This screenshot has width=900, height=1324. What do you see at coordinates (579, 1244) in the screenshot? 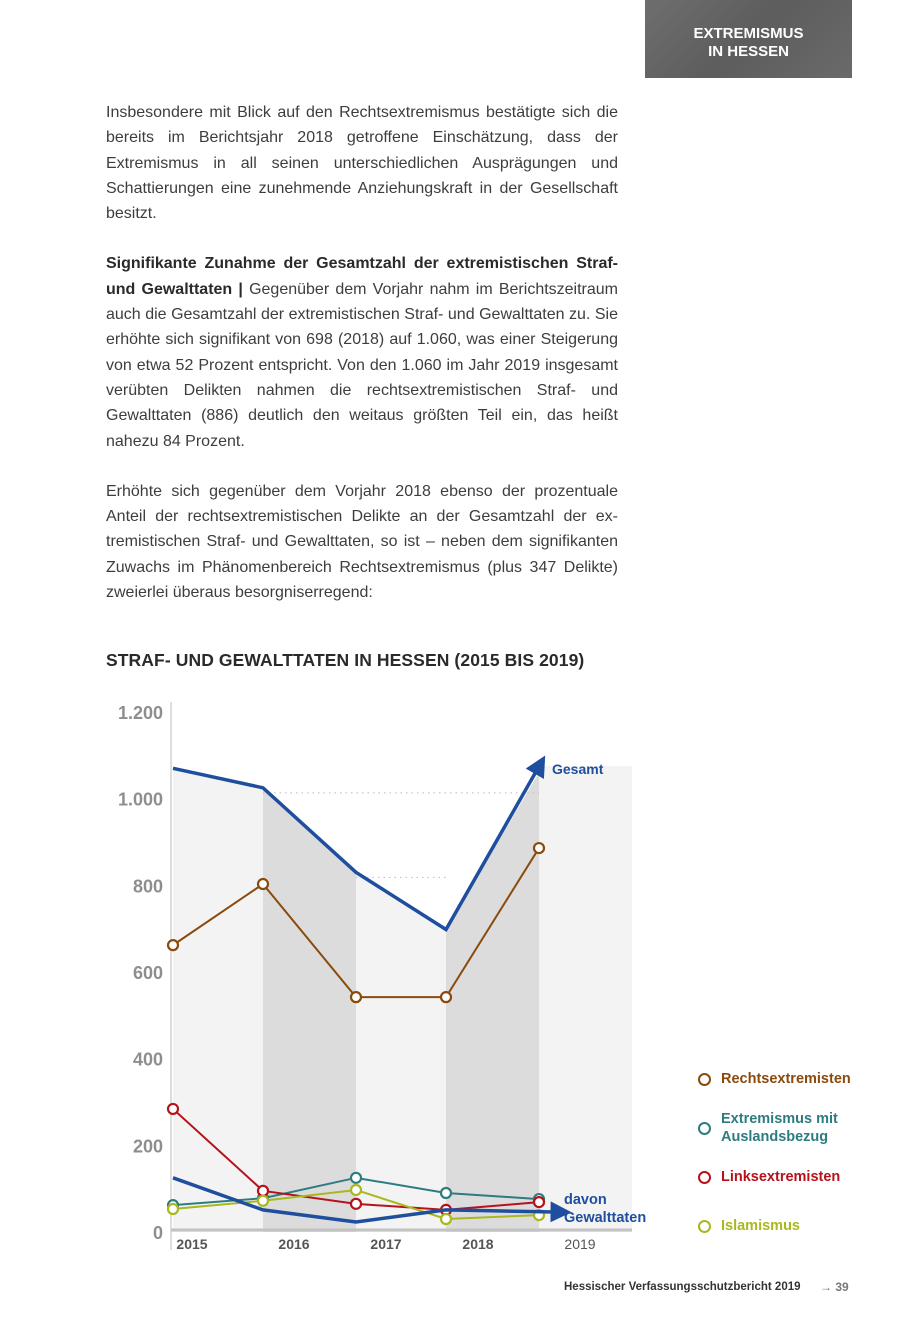
I see `x-tick-label: 2019` at bounding box center [579, 1244].